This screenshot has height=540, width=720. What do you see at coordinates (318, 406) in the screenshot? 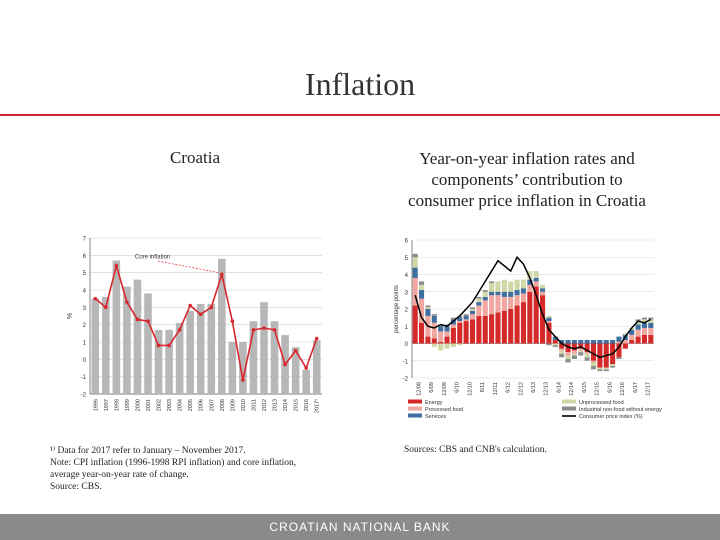
I see `x-tick-label: 2017¹` at bounding box center [318, 406].